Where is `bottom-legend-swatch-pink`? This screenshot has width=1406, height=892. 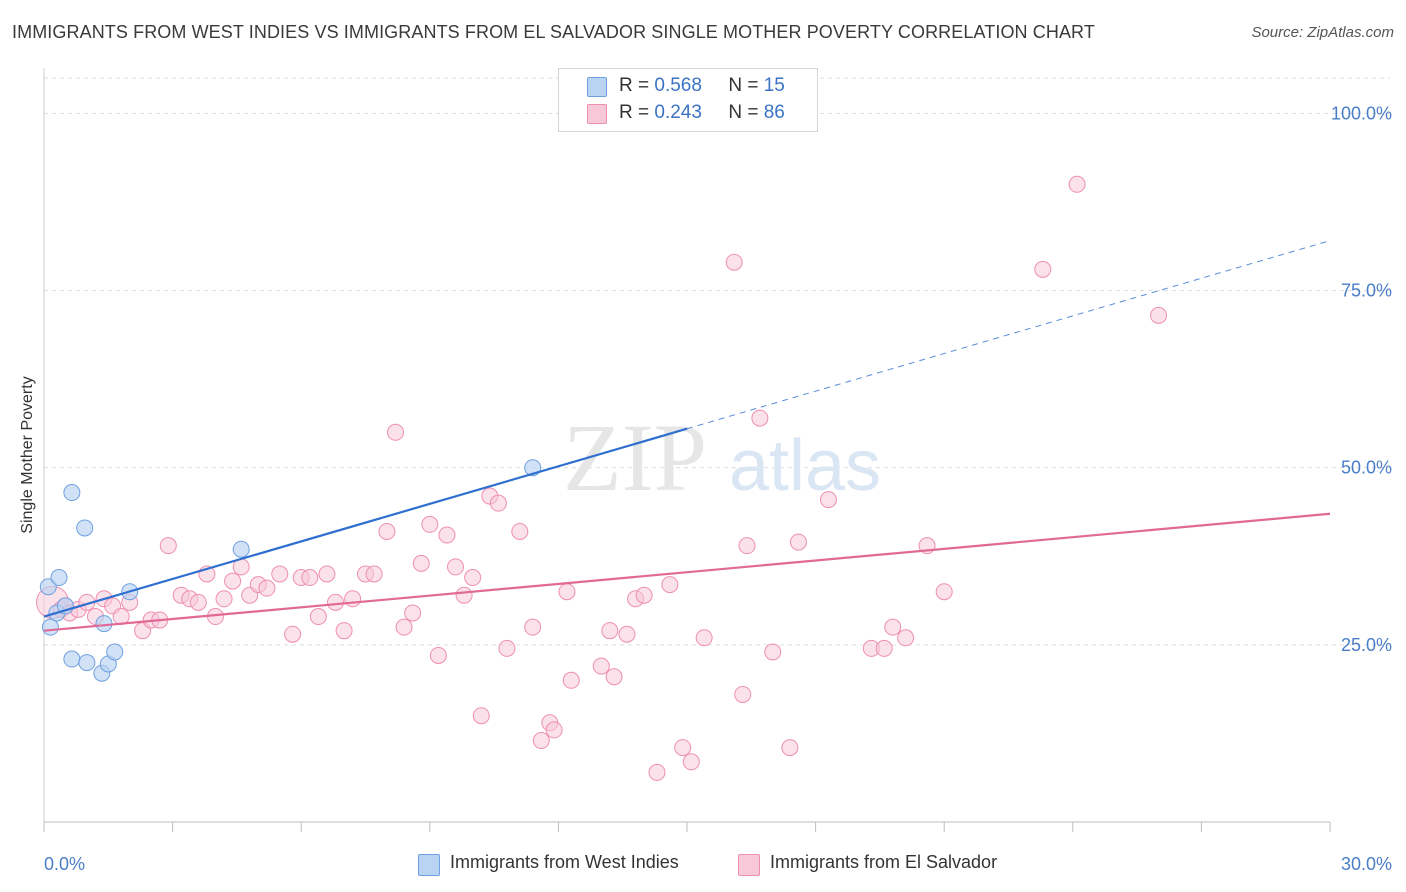
bottom-legend-swatch-pink is located at coordinates (749, 865).